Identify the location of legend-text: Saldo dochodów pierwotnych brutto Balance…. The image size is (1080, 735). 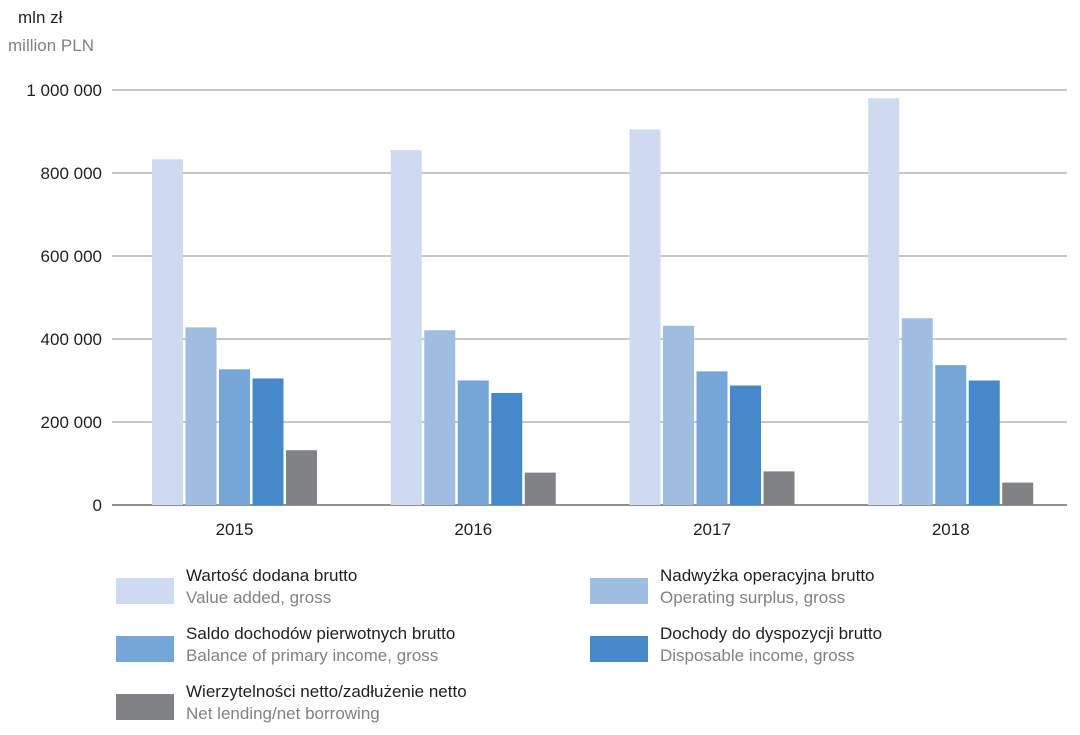
(320, 645).